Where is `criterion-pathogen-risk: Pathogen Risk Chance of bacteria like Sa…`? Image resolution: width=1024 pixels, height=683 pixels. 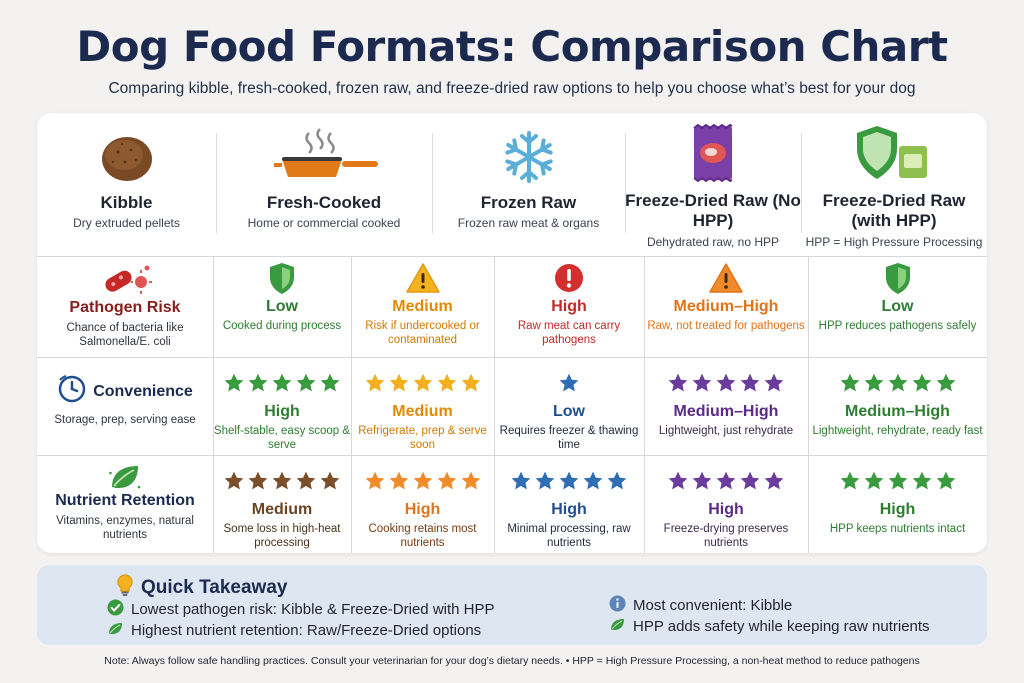
criterion-pathogen-risk: Pathogen Risk Chance of bacteria like Sa… is located at coordinates (125, 305).